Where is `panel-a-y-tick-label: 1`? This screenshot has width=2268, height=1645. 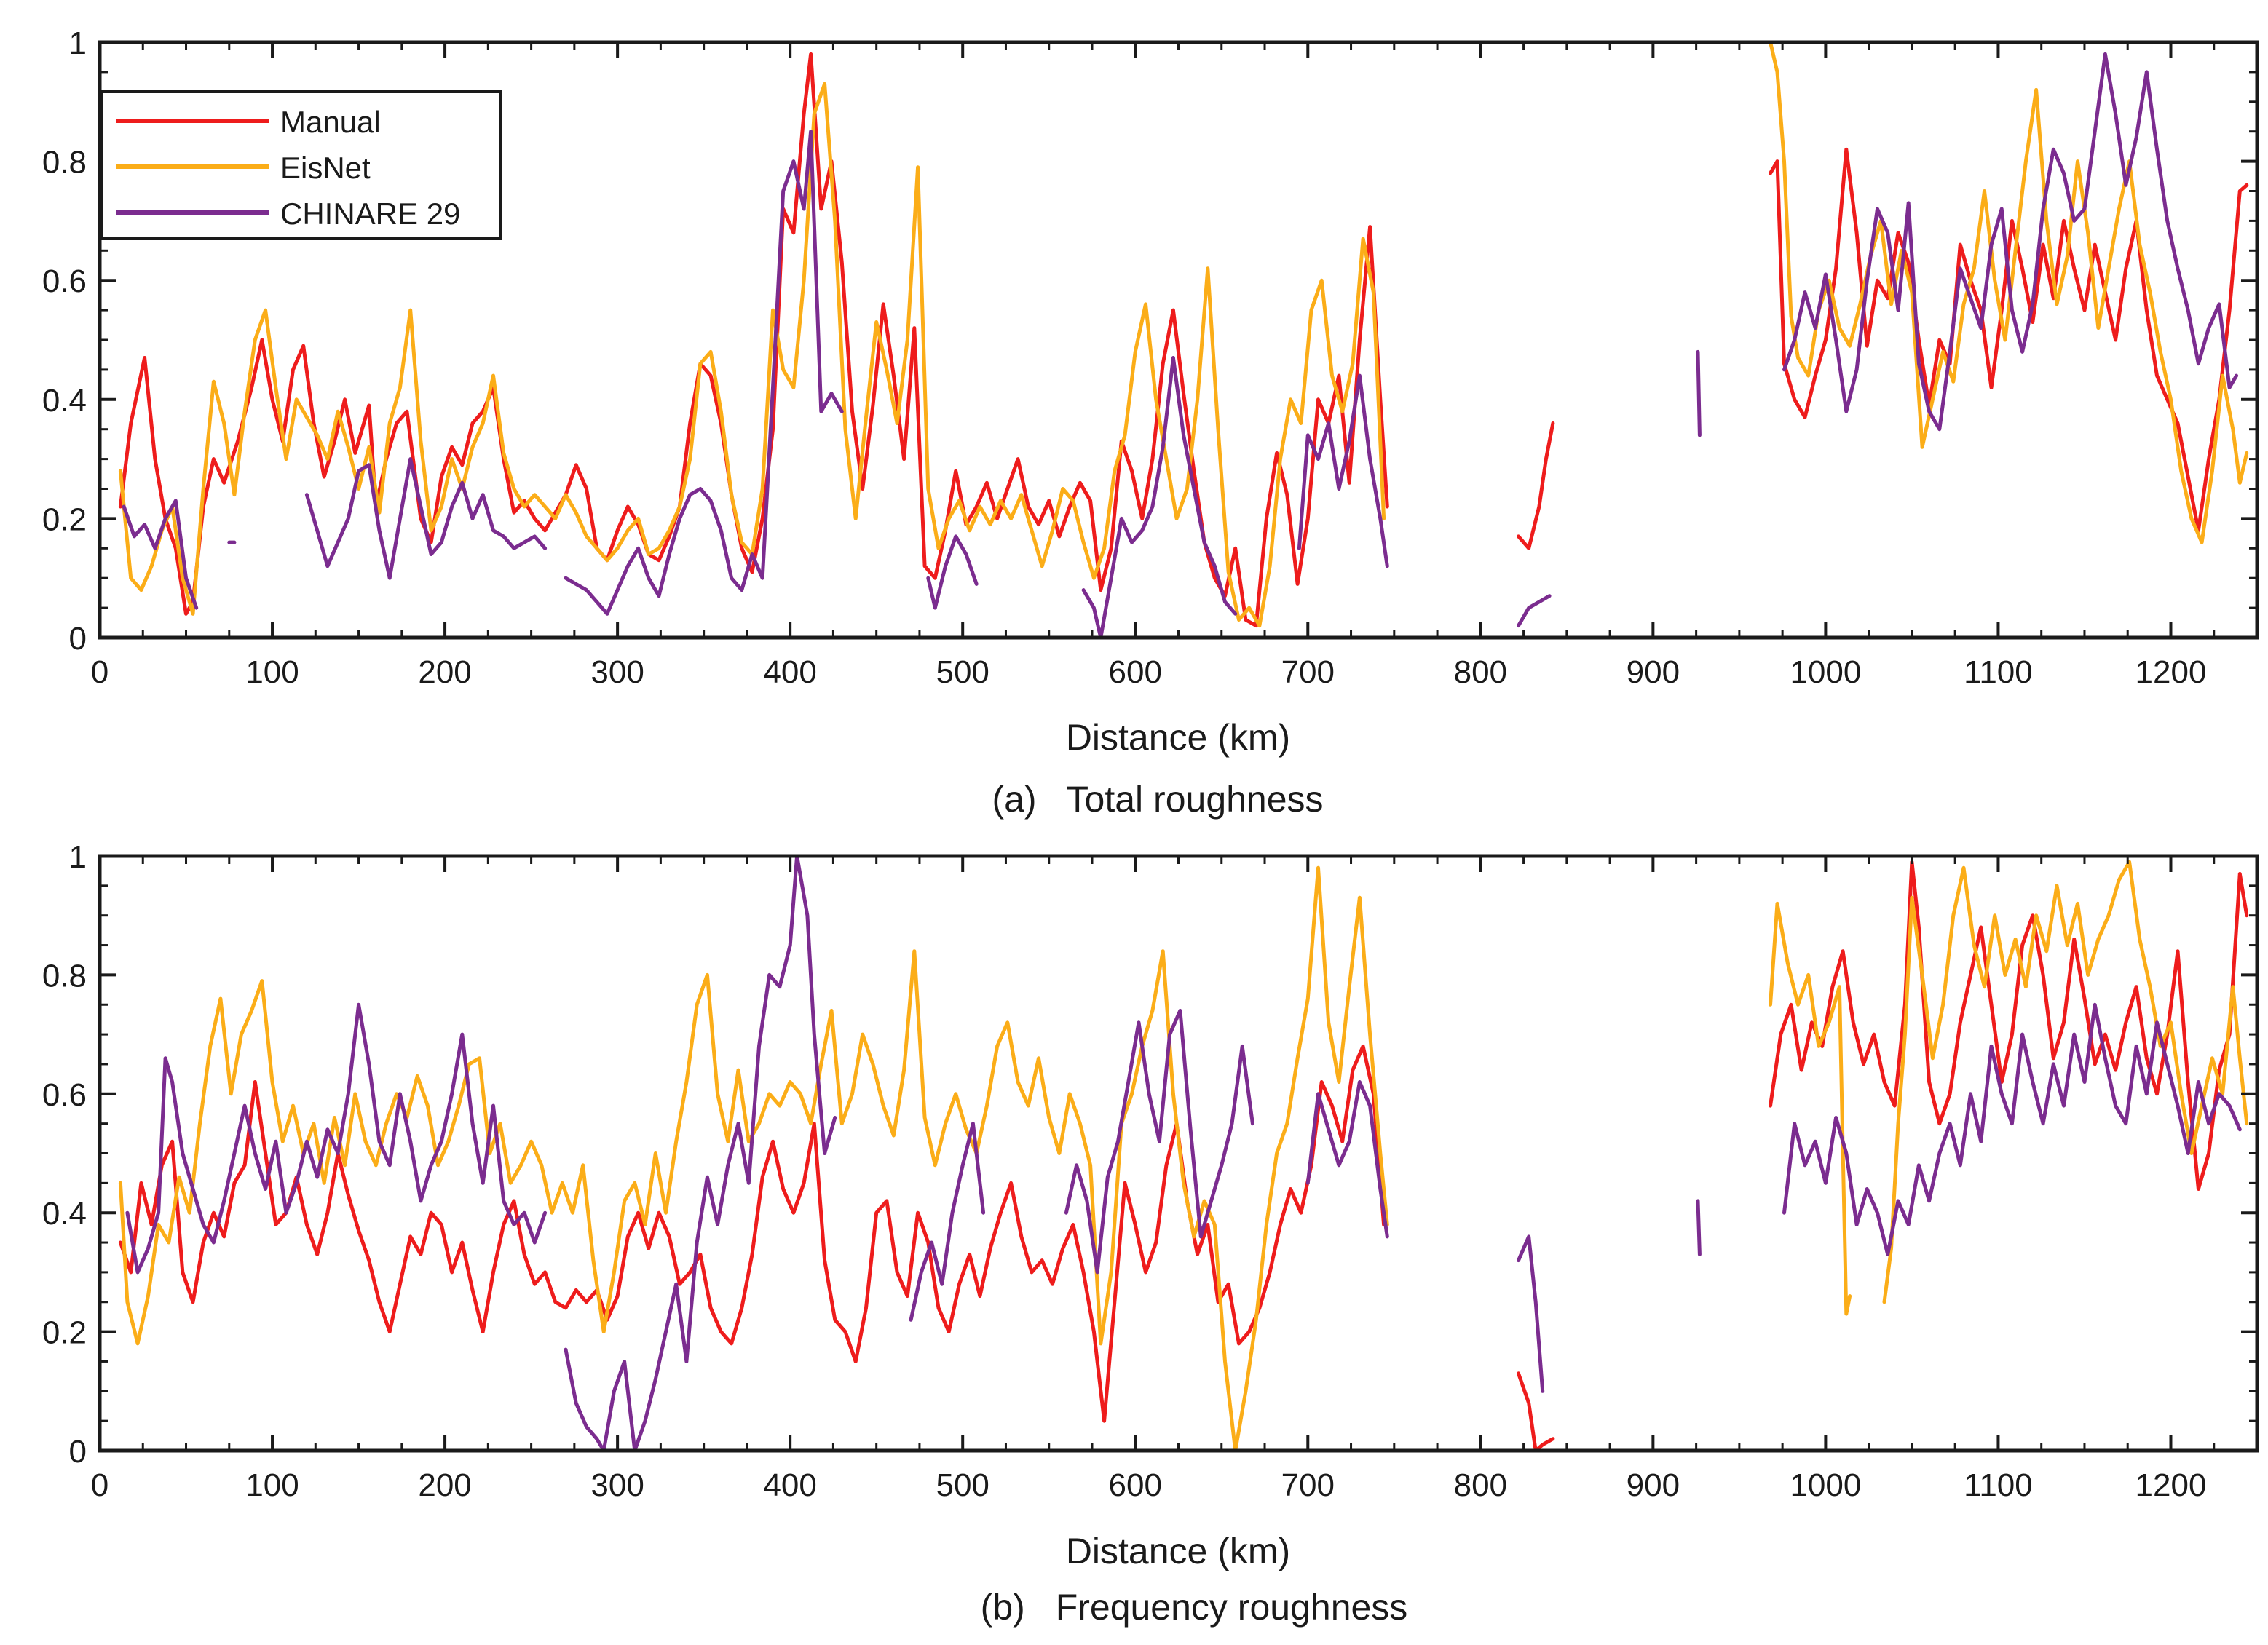
panel-a-y-tick-label: 1 is located at coordinates (78, 43).